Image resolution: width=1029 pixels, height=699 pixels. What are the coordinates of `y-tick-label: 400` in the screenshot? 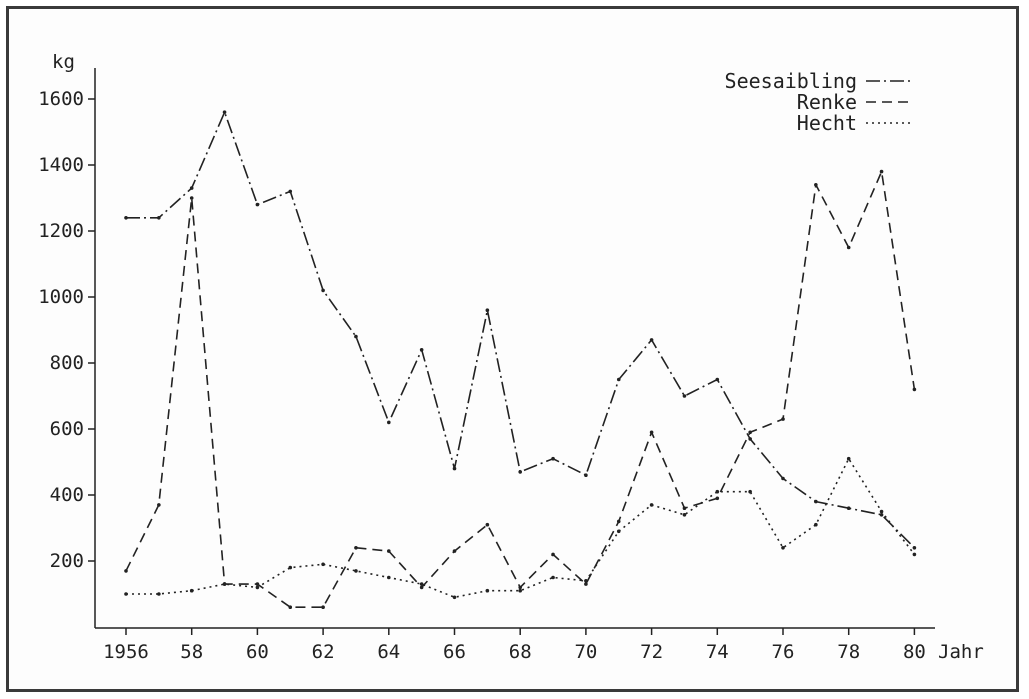 It's located at (67, 495).